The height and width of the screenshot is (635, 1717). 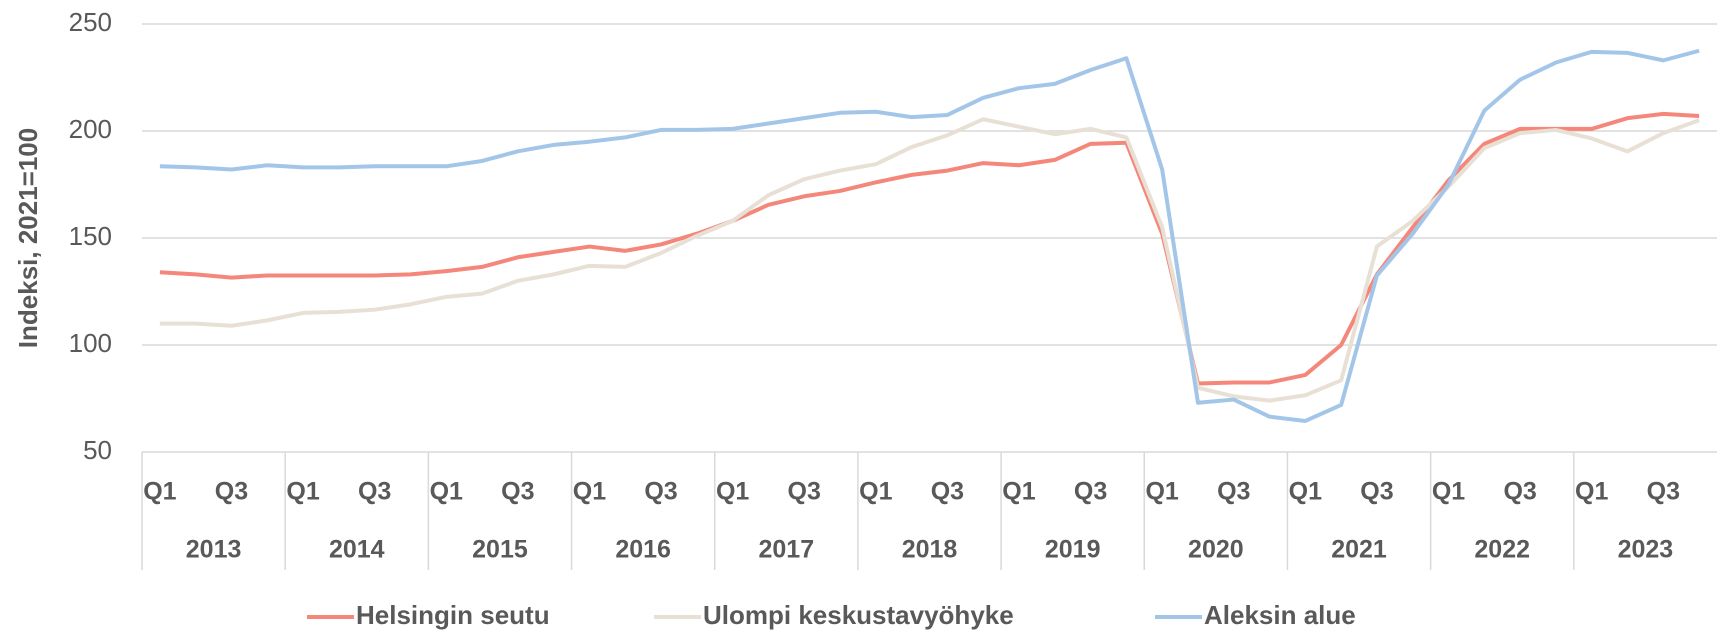 I want to click on year-label: 2014, so click(x=357, y=550).